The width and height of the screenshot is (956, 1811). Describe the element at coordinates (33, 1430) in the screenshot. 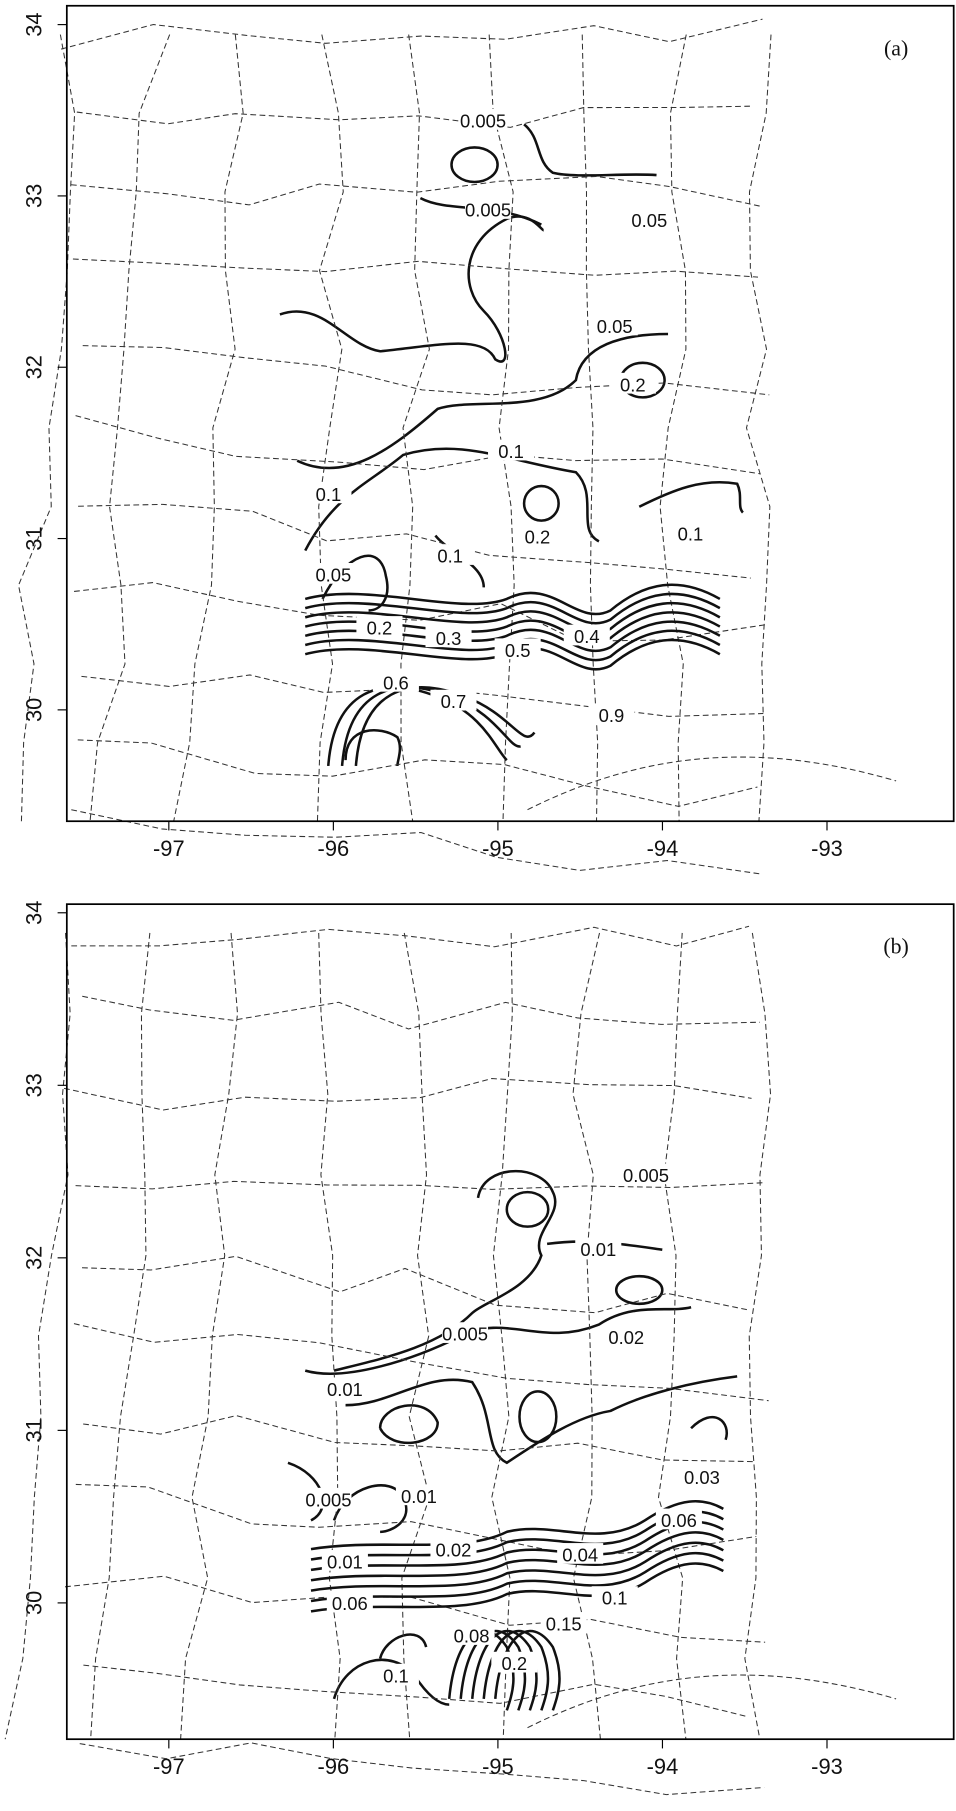

I see `y-tick-label: 31` at that location.